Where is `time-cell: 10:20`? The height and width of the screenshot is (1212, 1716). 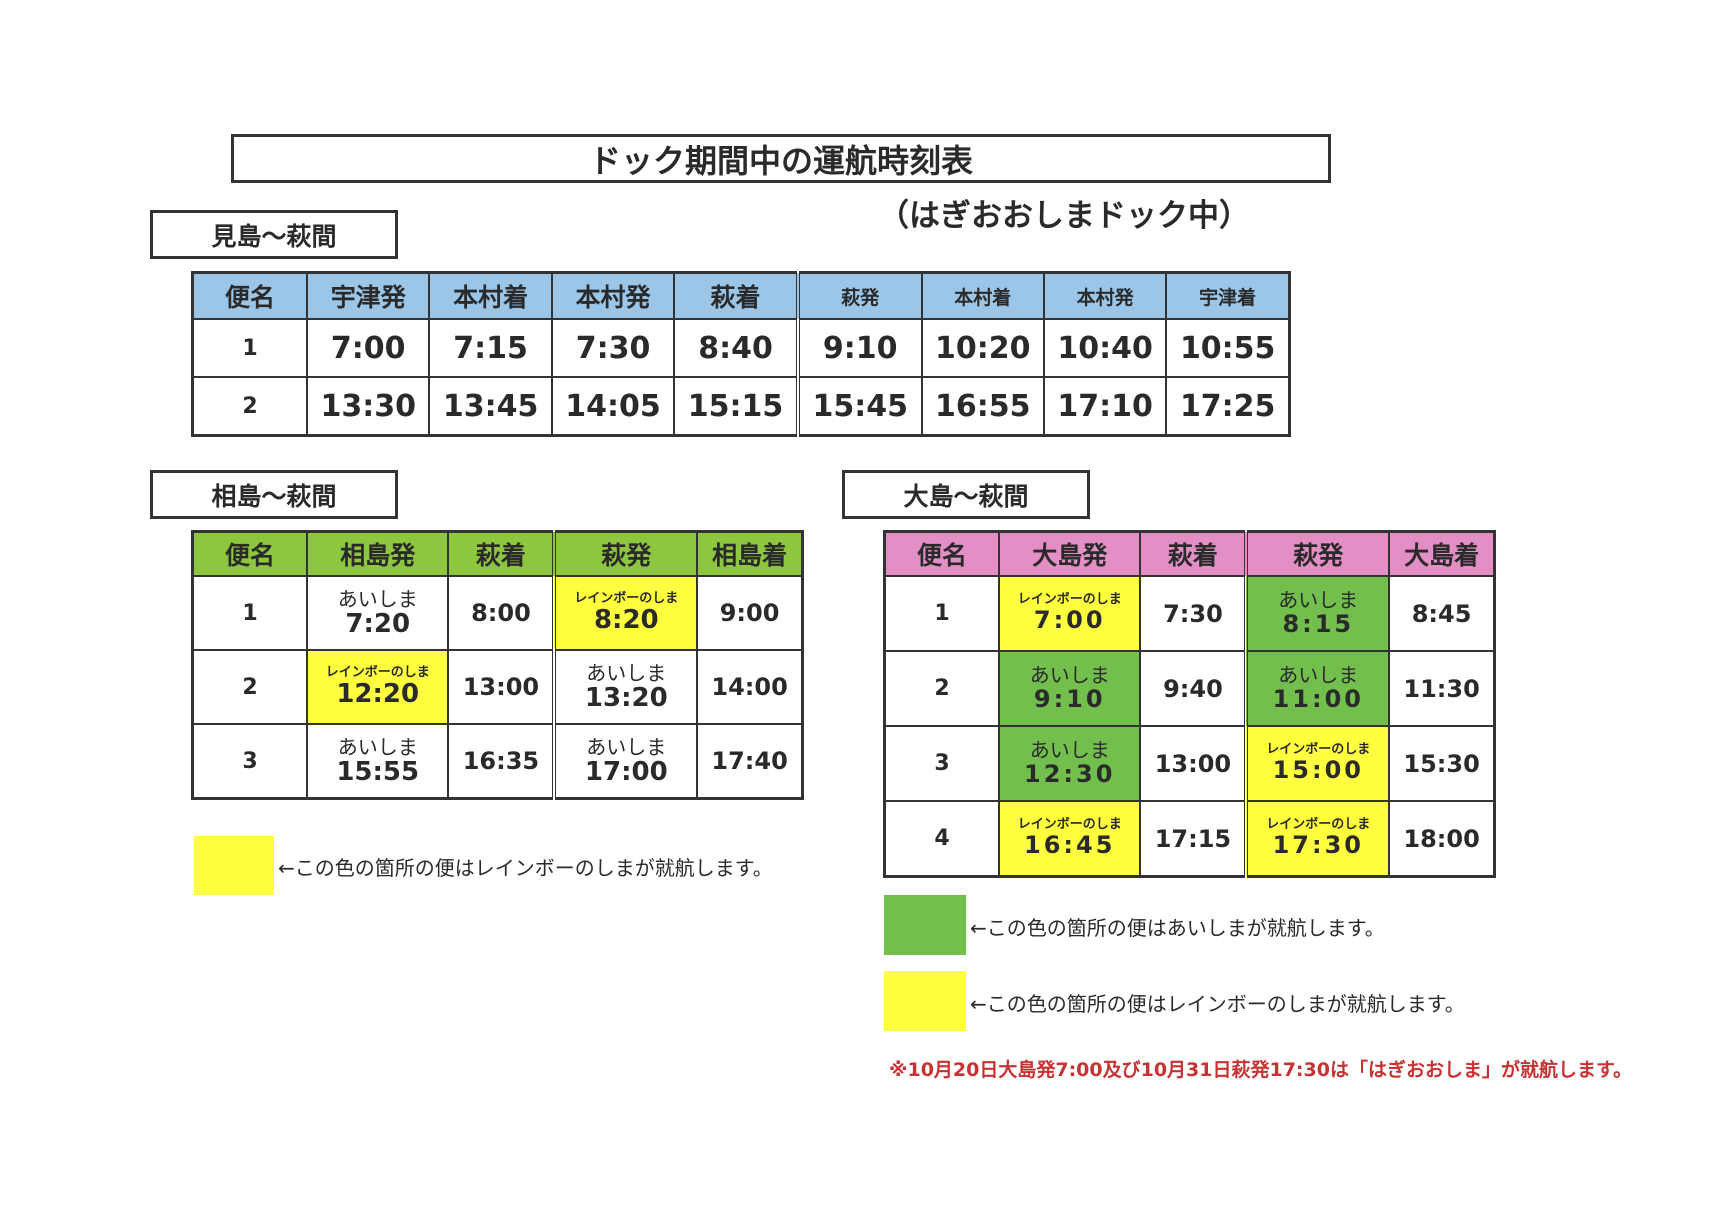 time-cell: 10:20 is located at coordinates (982, 348).